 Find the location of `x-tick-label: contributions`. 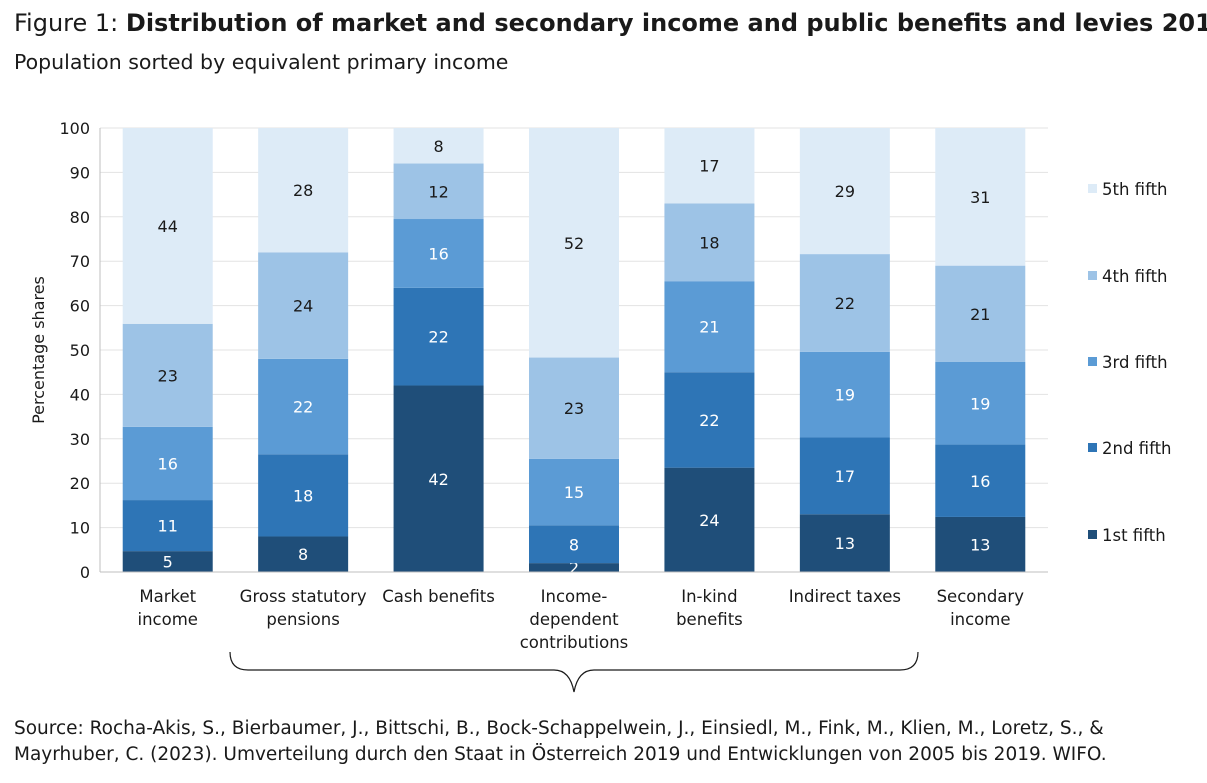

x-tick-label: contributions is located at coordinates (574, 642).